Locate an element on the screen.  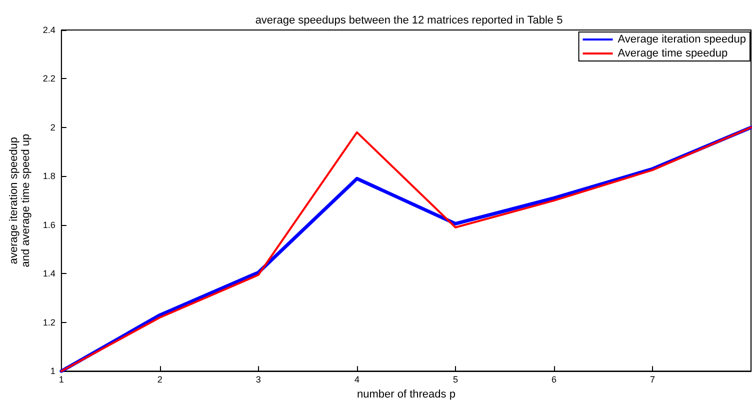
chart-title: average speedups between the 12 matrices reported in Table 5 is located at coordinates (409, 20).